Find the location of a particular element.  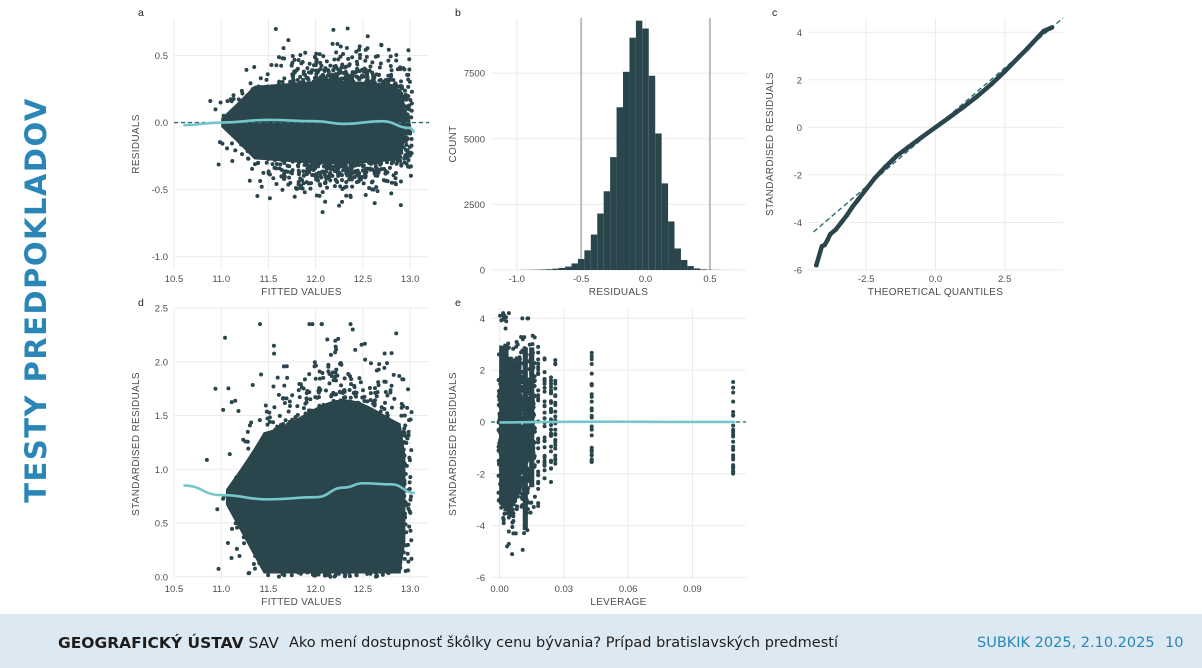

qq-points is located at coordinates (934, 146).